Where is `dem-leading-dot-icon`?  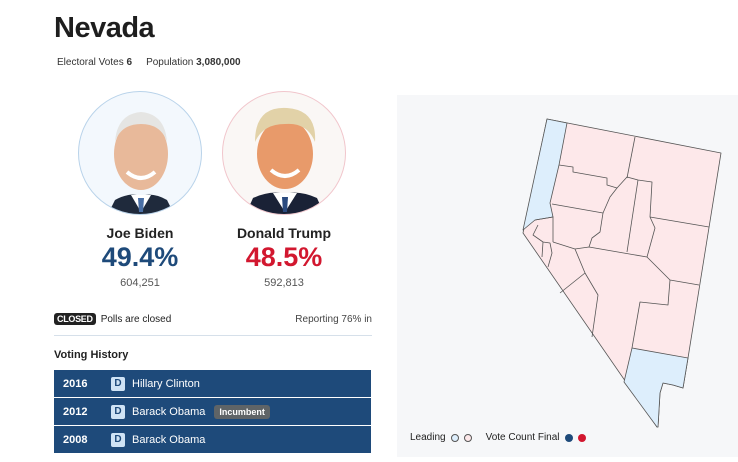
dem-leading-dot-icon is located at coordinates (454, 437).